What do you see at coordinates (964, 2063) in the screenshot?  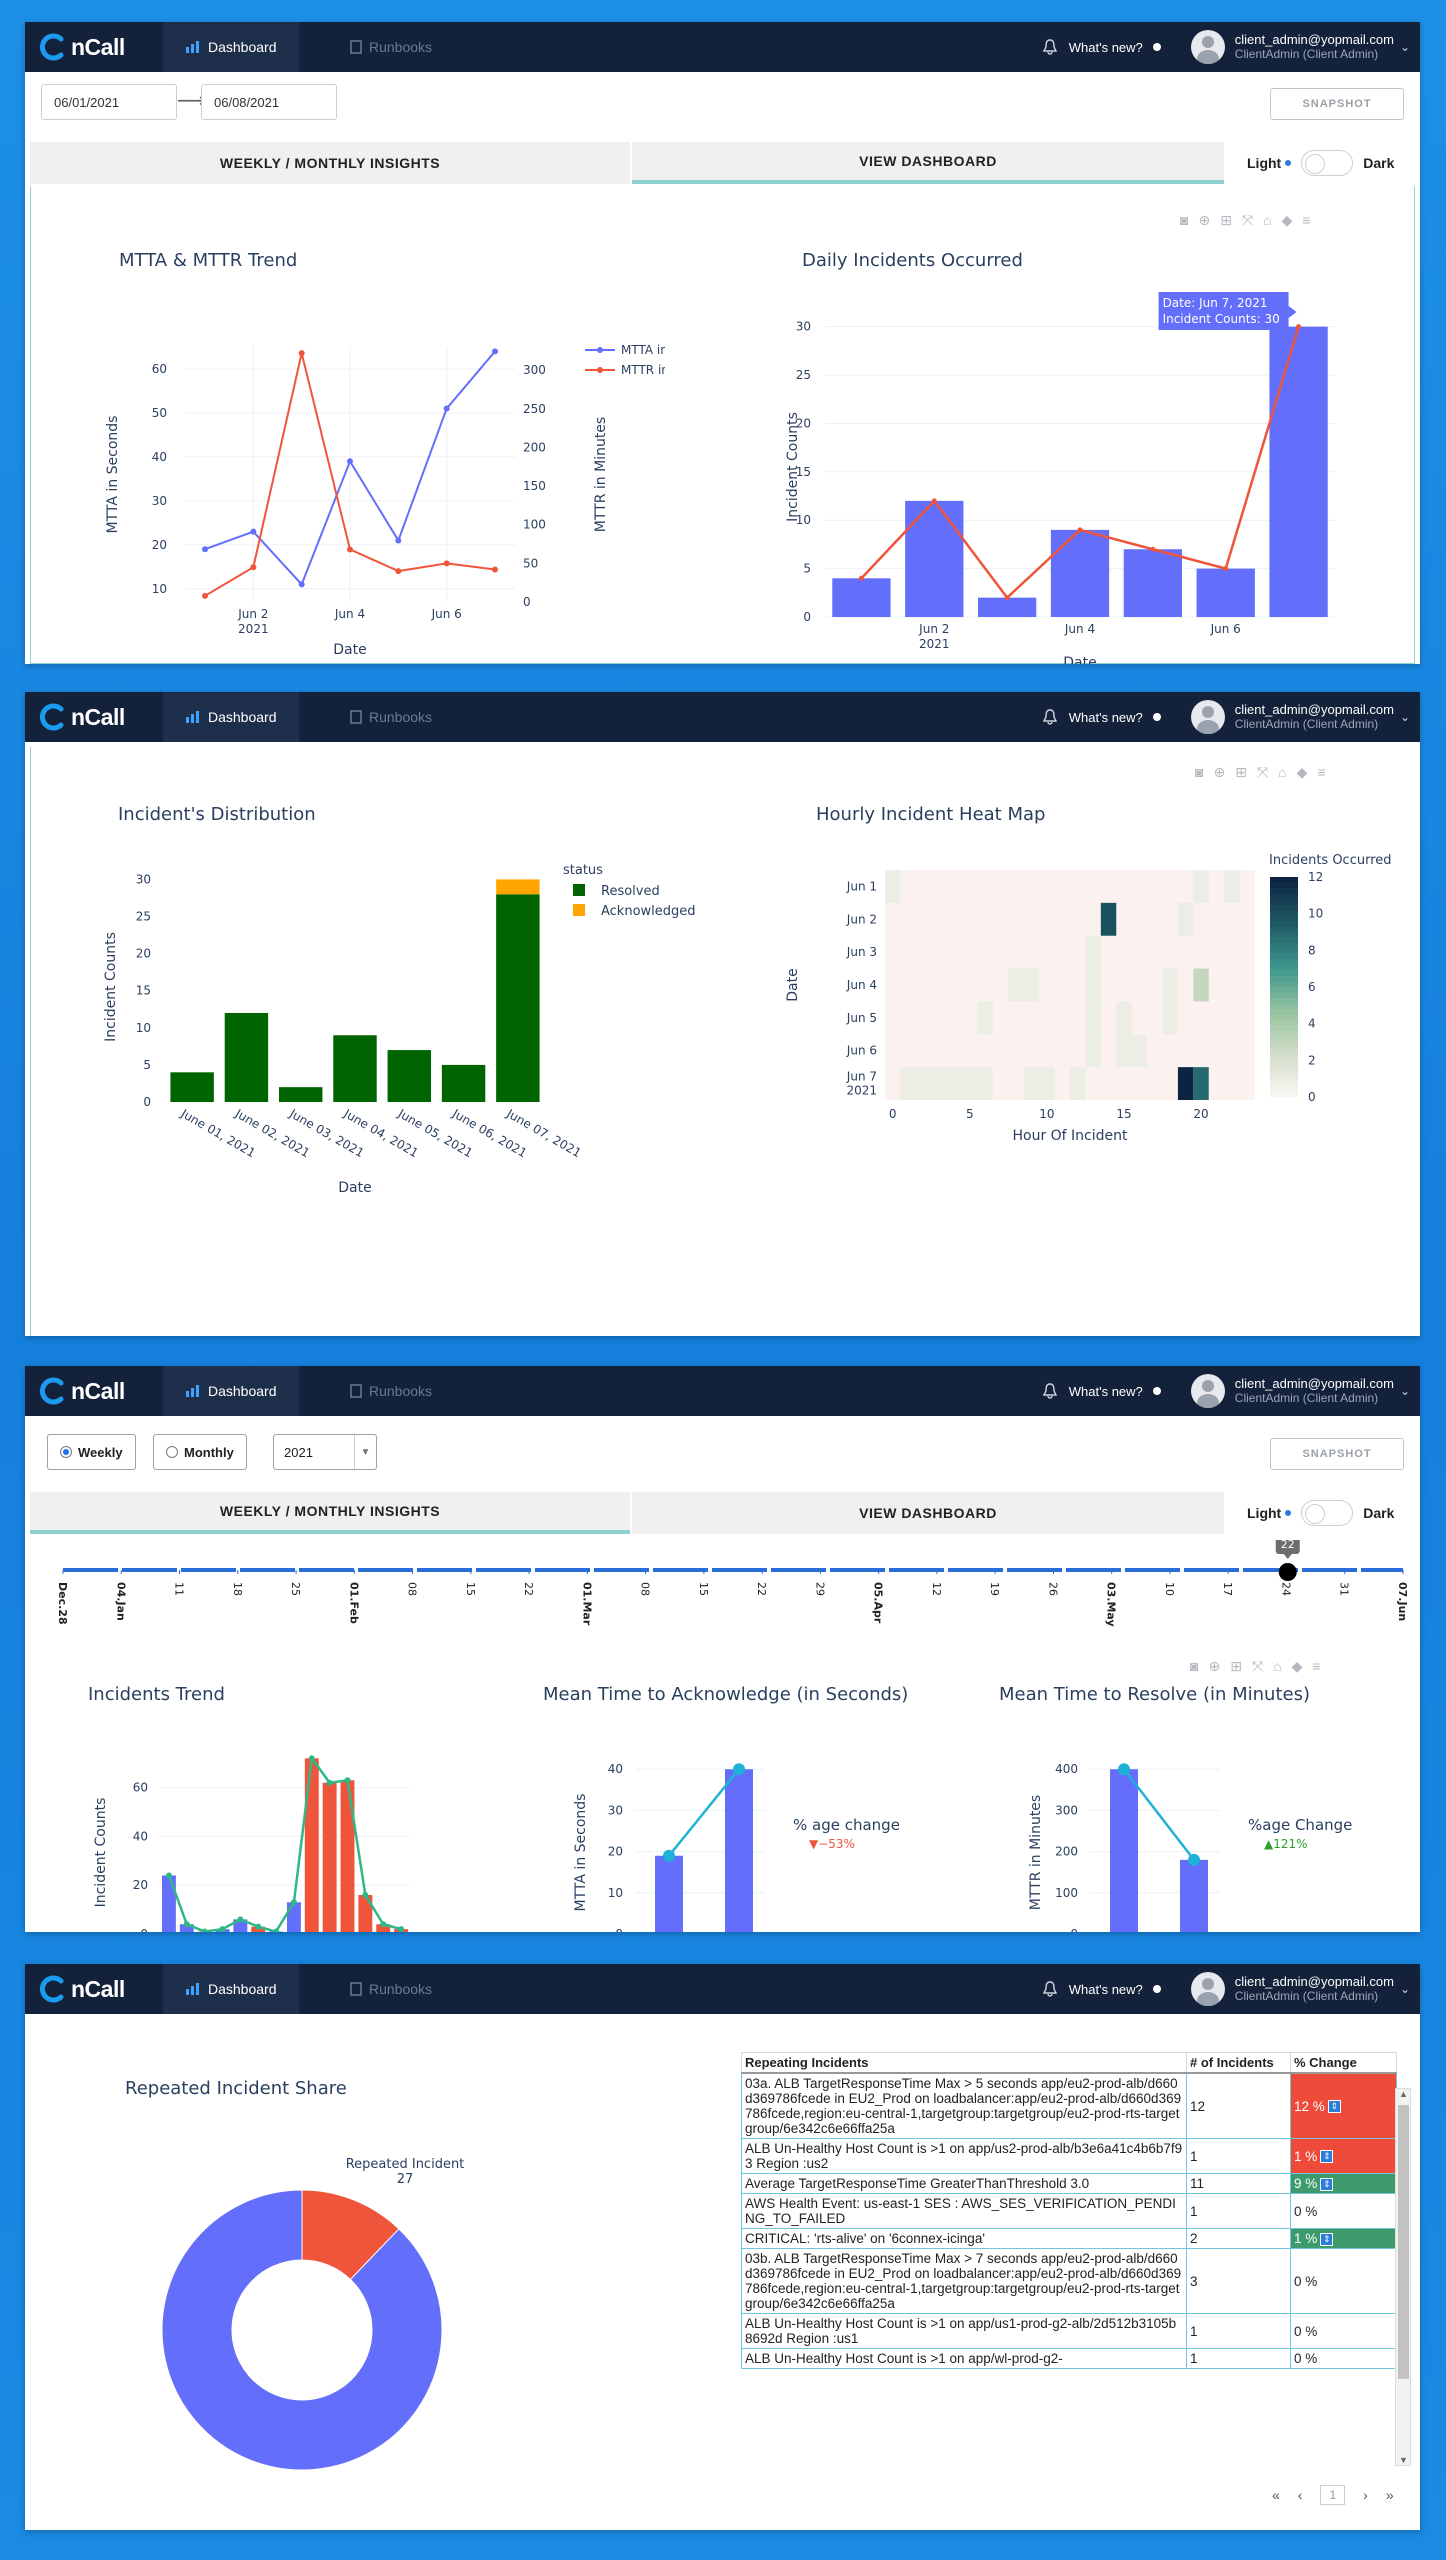 I see `header-repeating: Repeating Incidents` at bounding box center [964, 2063].